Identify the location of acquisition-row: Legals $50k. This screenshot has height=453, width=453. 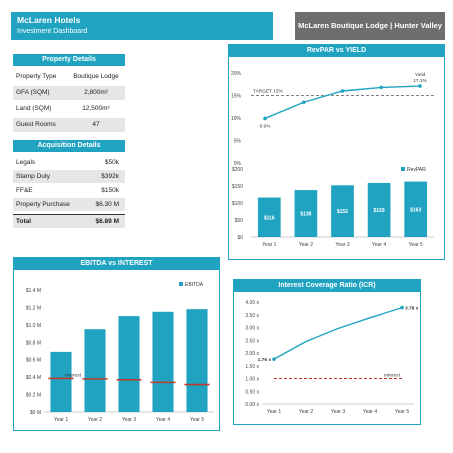
(69, 162).